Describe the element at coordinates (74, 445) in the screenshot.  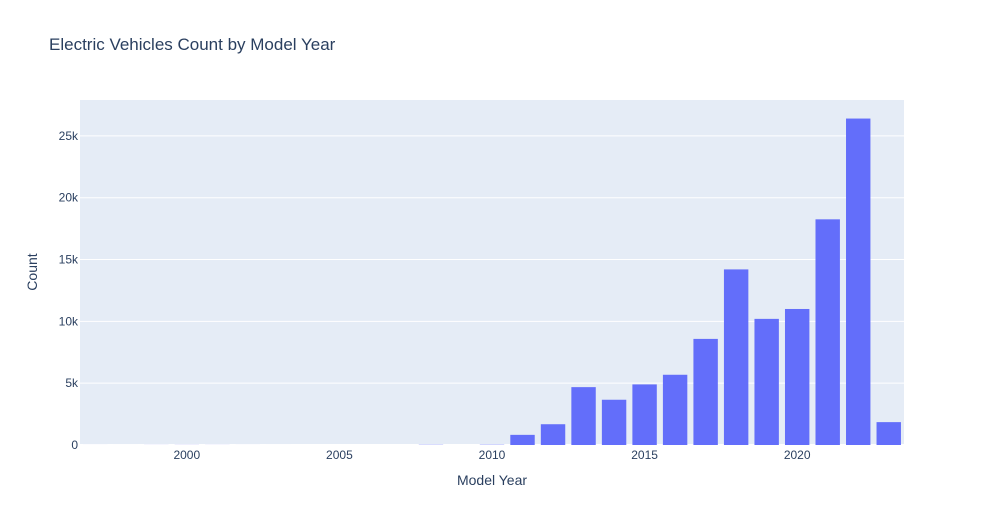
I see `y-tick-label: 0` at that location.